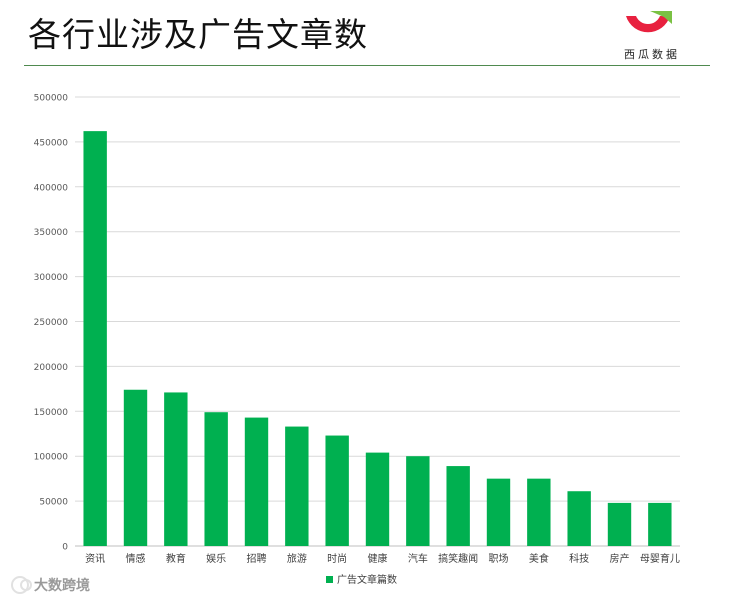 This screenshot has width=729, height=600. What do you see at coordinates (51, 278) in the screenshot?
I see `y-tick-label: 300000` at bounding box center [51, 278].